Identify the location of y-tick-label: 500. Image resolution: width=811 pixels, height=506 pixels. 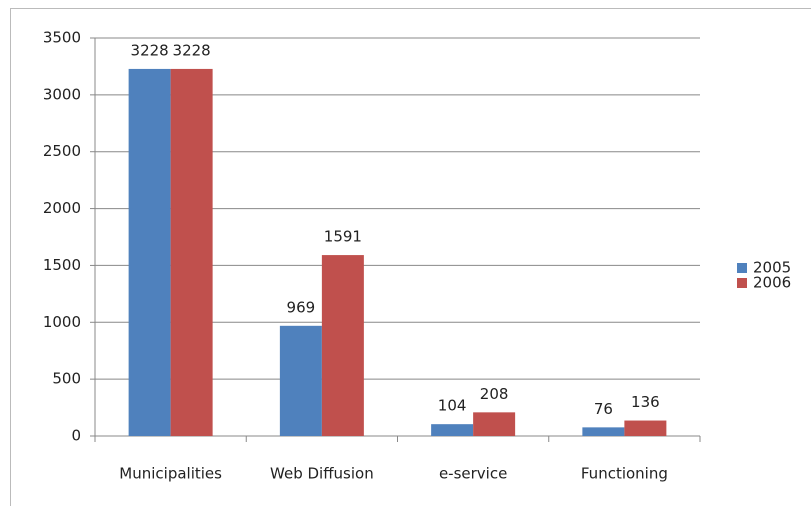
(66, 379).